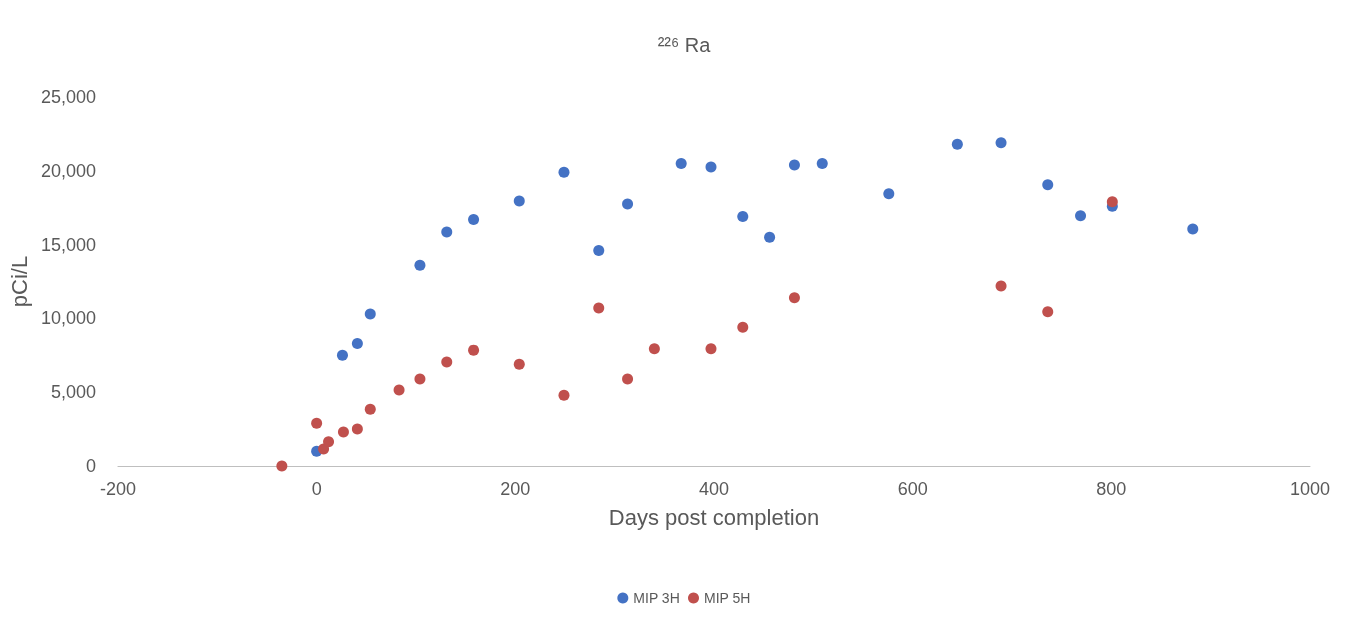  What do you see at coordinates (90, 466) in the screenshot?
I see `y-tick-label: 0` at bounding box center [90, 466].